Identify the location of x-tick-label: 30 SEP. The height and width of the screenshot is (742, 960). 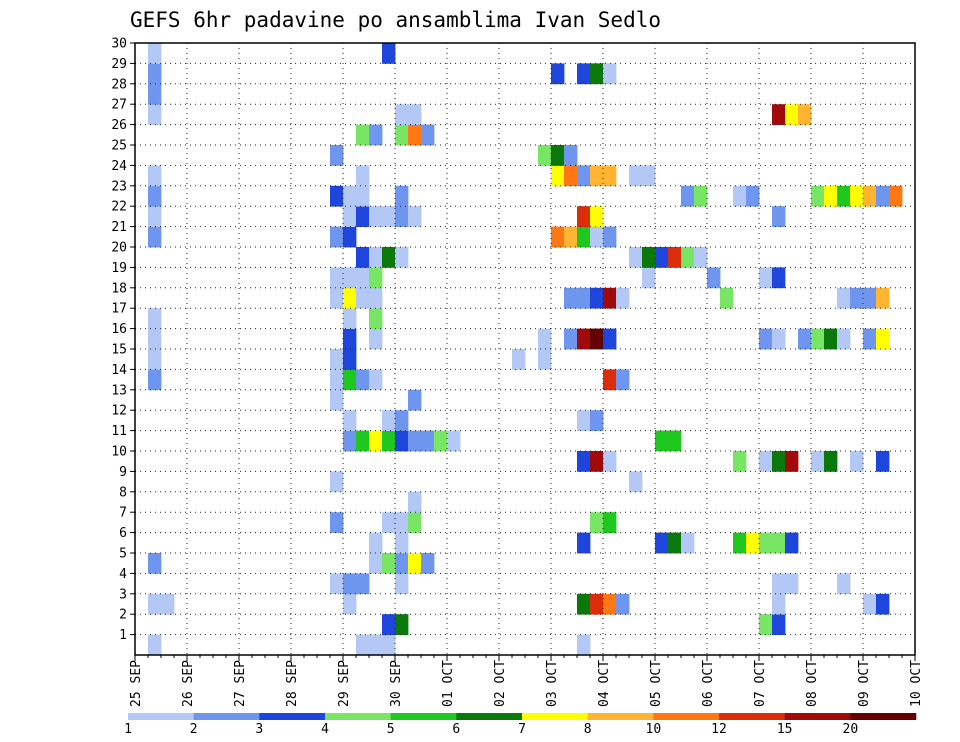
(396, 683).